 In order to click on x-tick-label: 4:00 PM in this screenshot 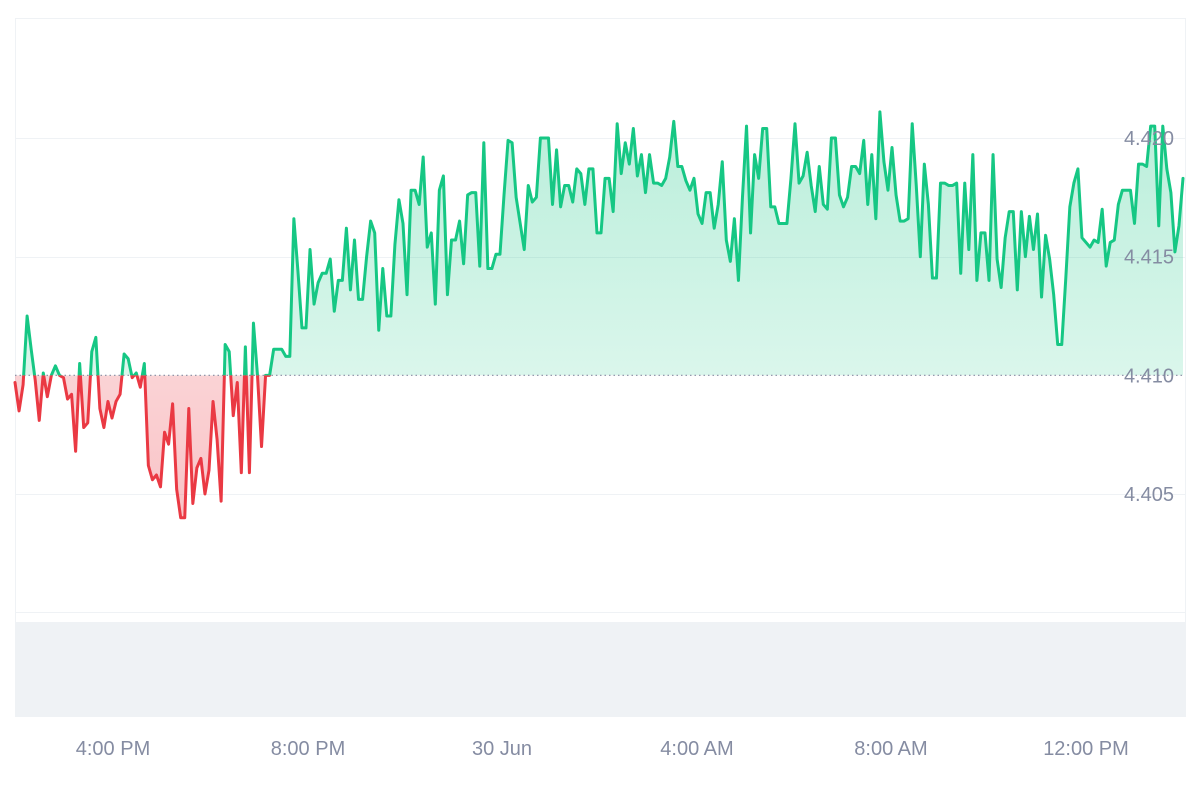, I will do `click(113, 749)`.